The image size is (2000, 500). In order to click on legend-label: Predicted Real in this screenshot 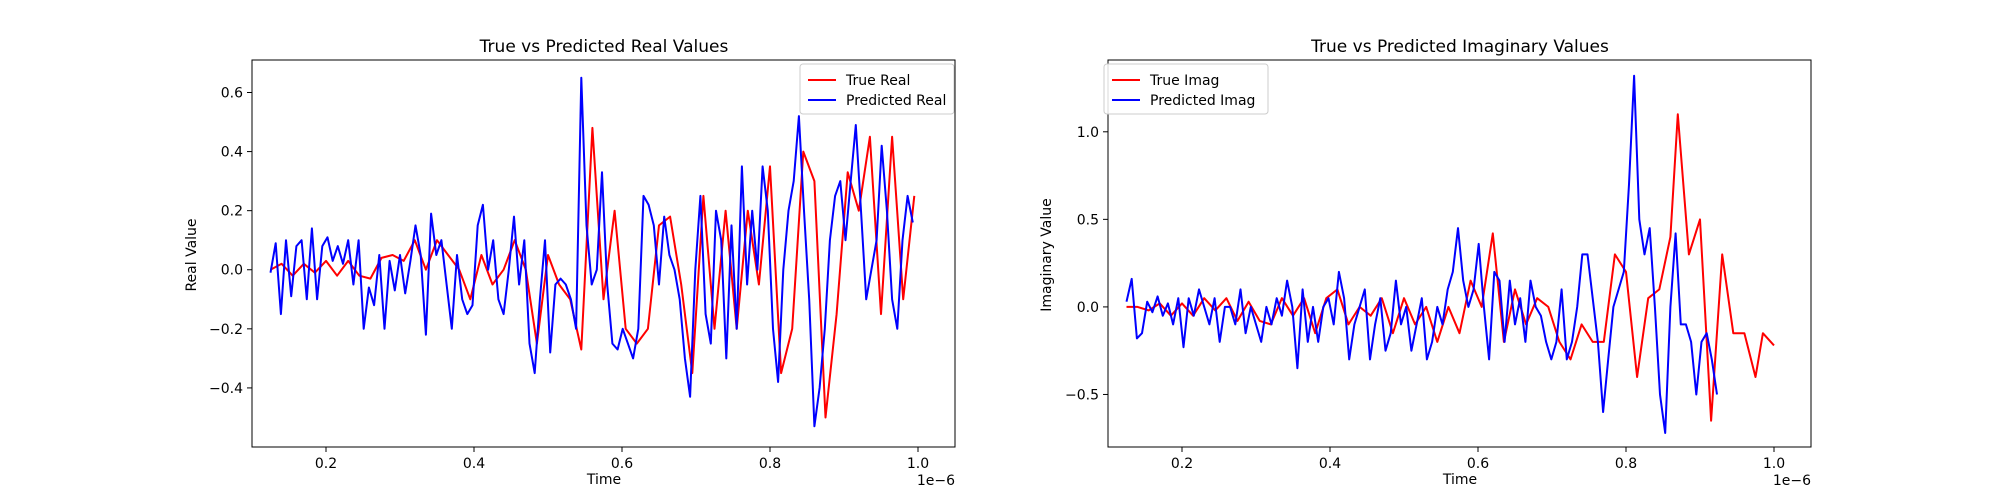, I will do `click(896, 101)`.